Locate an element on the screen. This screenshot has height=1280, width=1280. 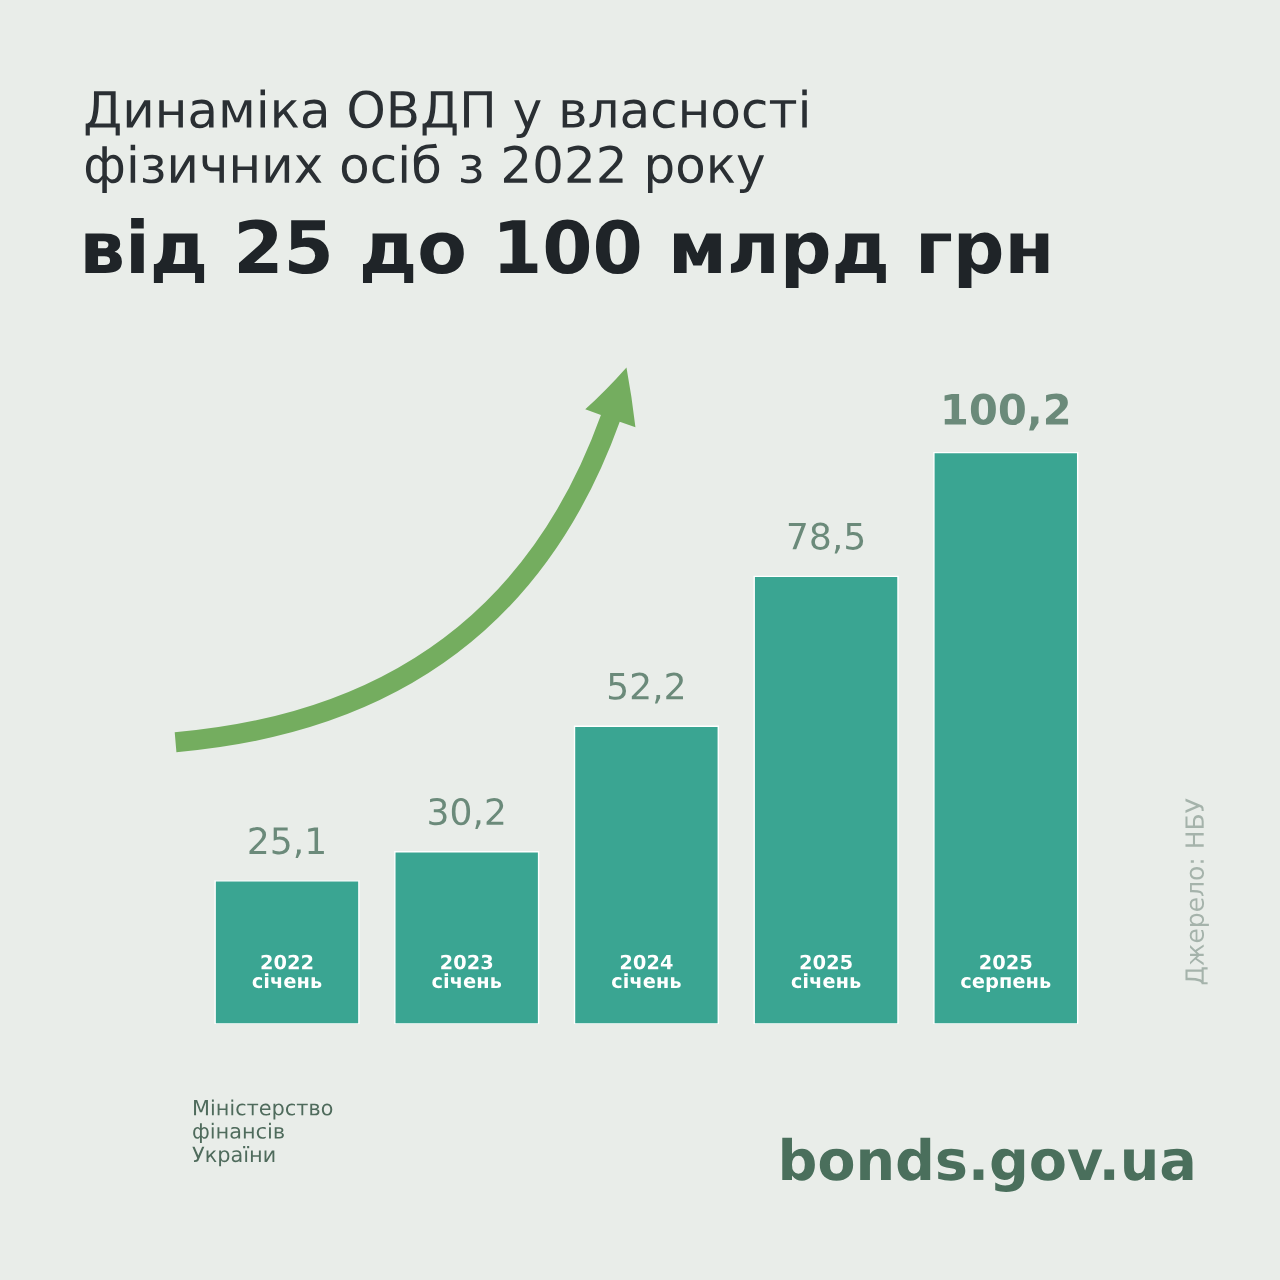
text: Джерело: НБУ is located at coordinates (1197, 891).